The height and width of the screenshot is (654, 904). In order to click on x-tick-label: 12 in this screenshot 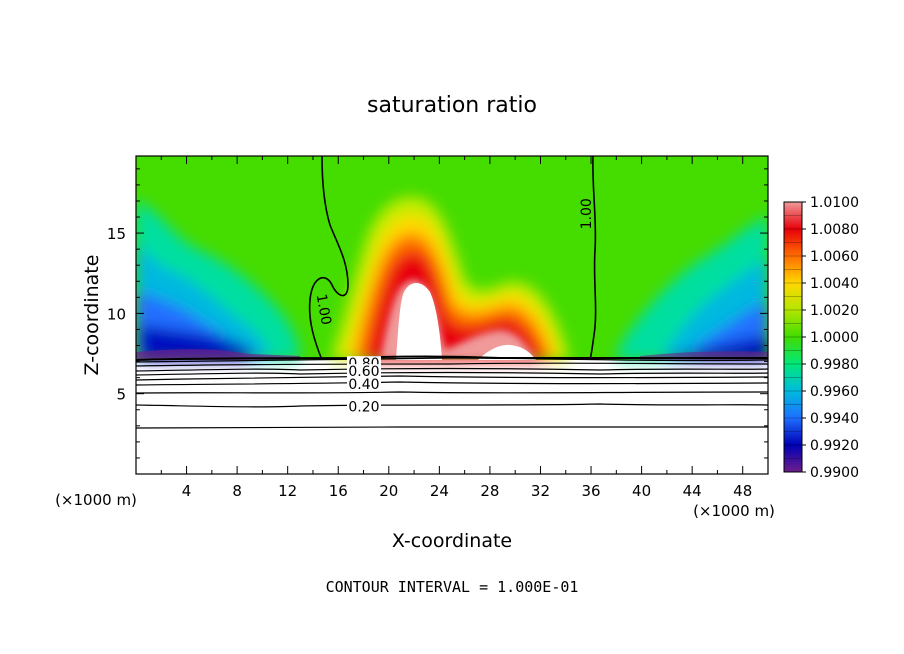, I will do `click(287, 491)`.